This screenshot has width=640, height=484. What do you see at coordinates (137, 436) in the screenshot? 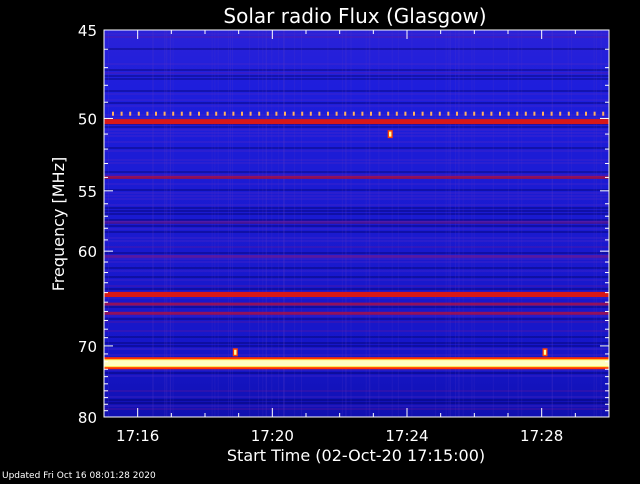
I see `x-tick-label: 17:16` at bounding box center [137, 436].